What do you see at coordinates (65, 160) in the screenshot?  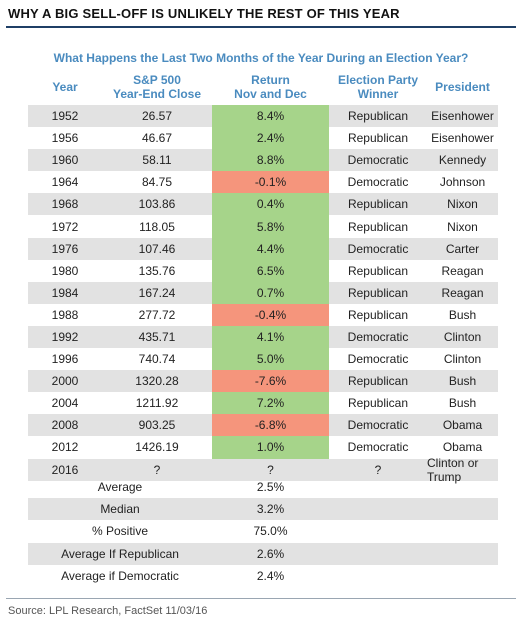 I see `cell-year: 1960` at bounding box center [65, 160].